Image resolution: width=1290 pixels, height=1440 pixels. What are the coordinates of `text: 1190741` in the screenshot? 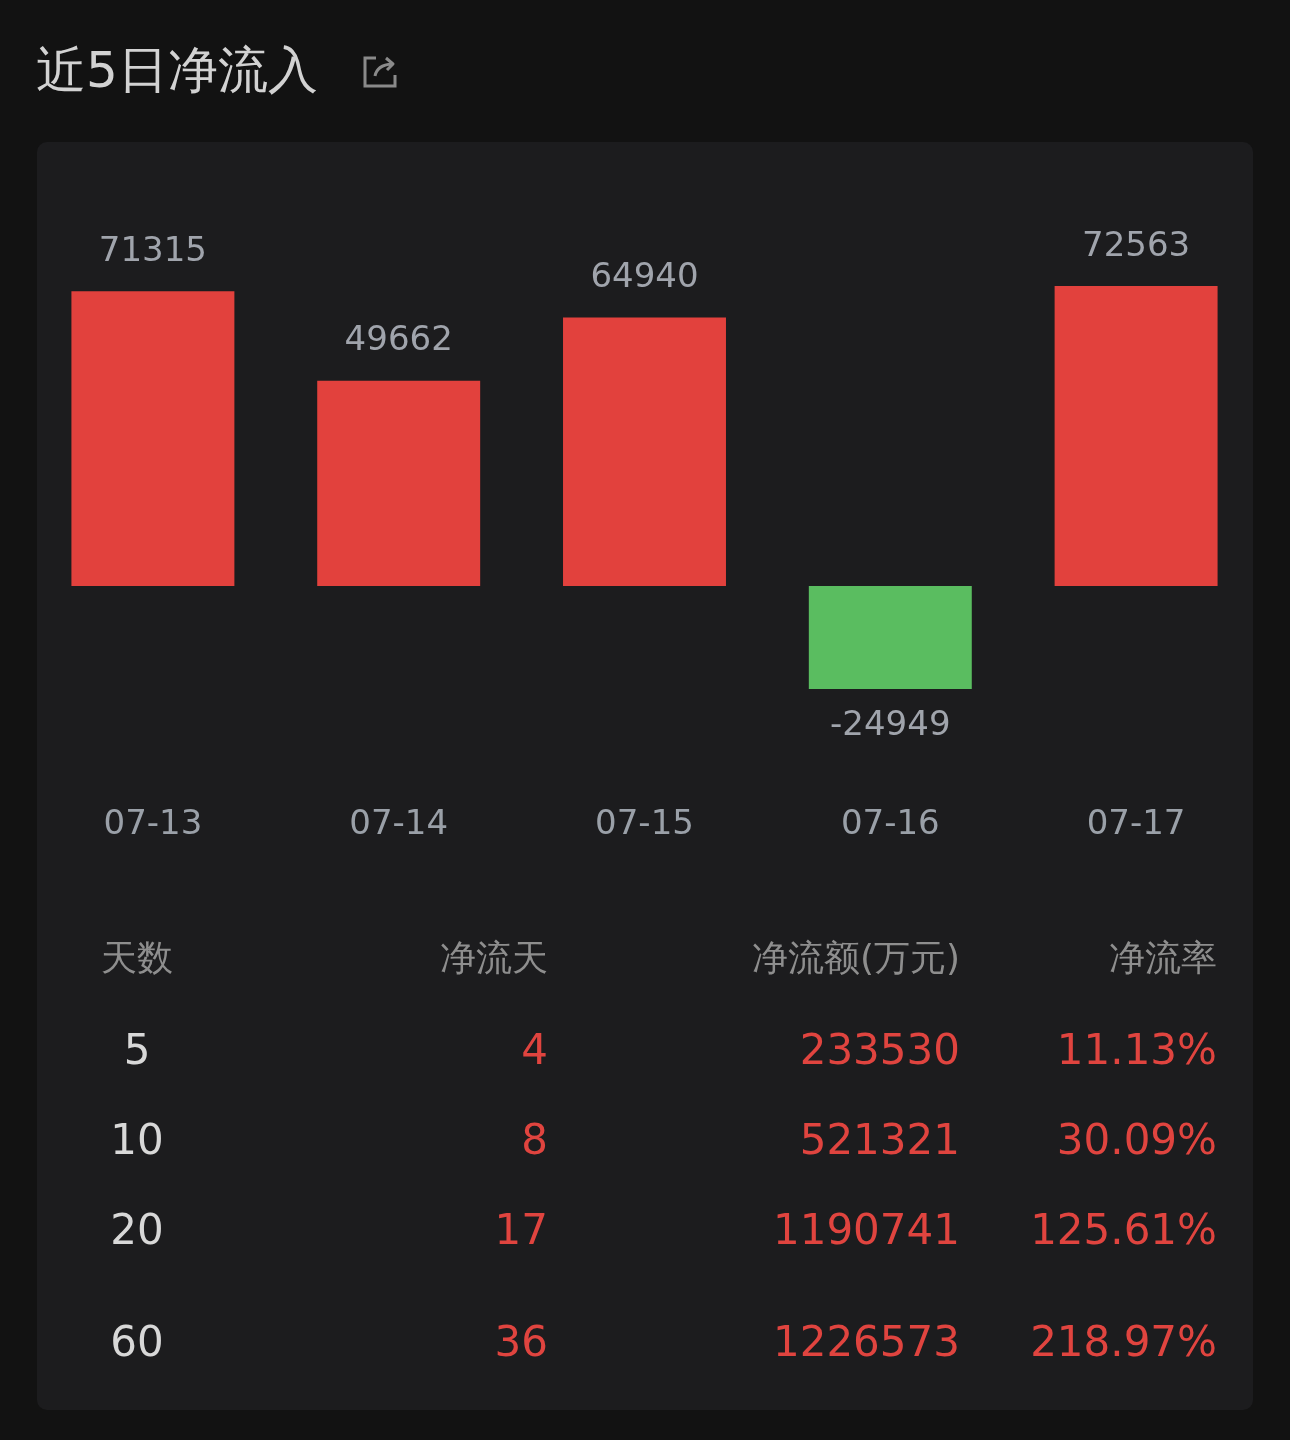 It's located at (866, 1230).